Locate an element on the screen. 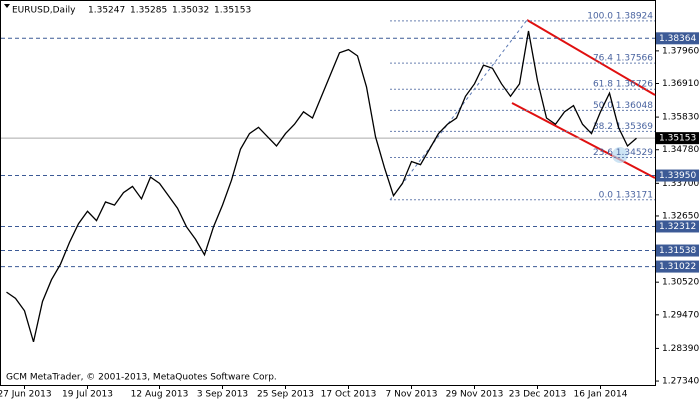  fib-price: 1.38924 is located at coordinates (634, 16).